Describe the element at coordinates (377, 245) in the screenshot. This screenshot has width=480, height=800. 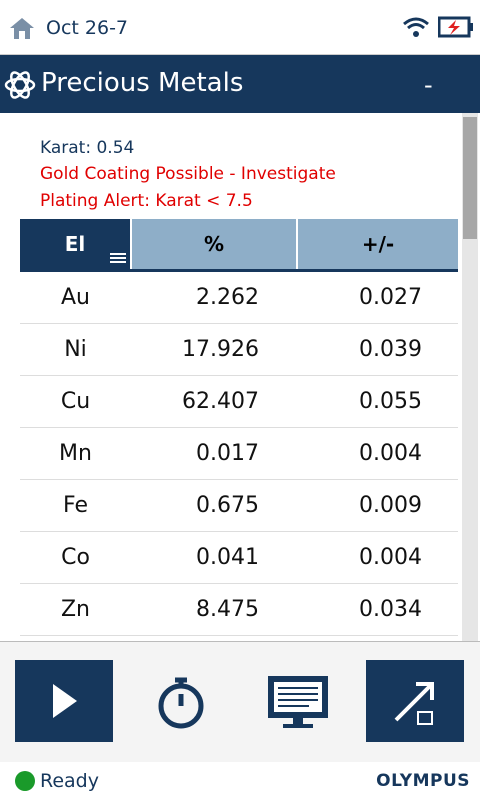
I see `column-header: +/-` at that location.